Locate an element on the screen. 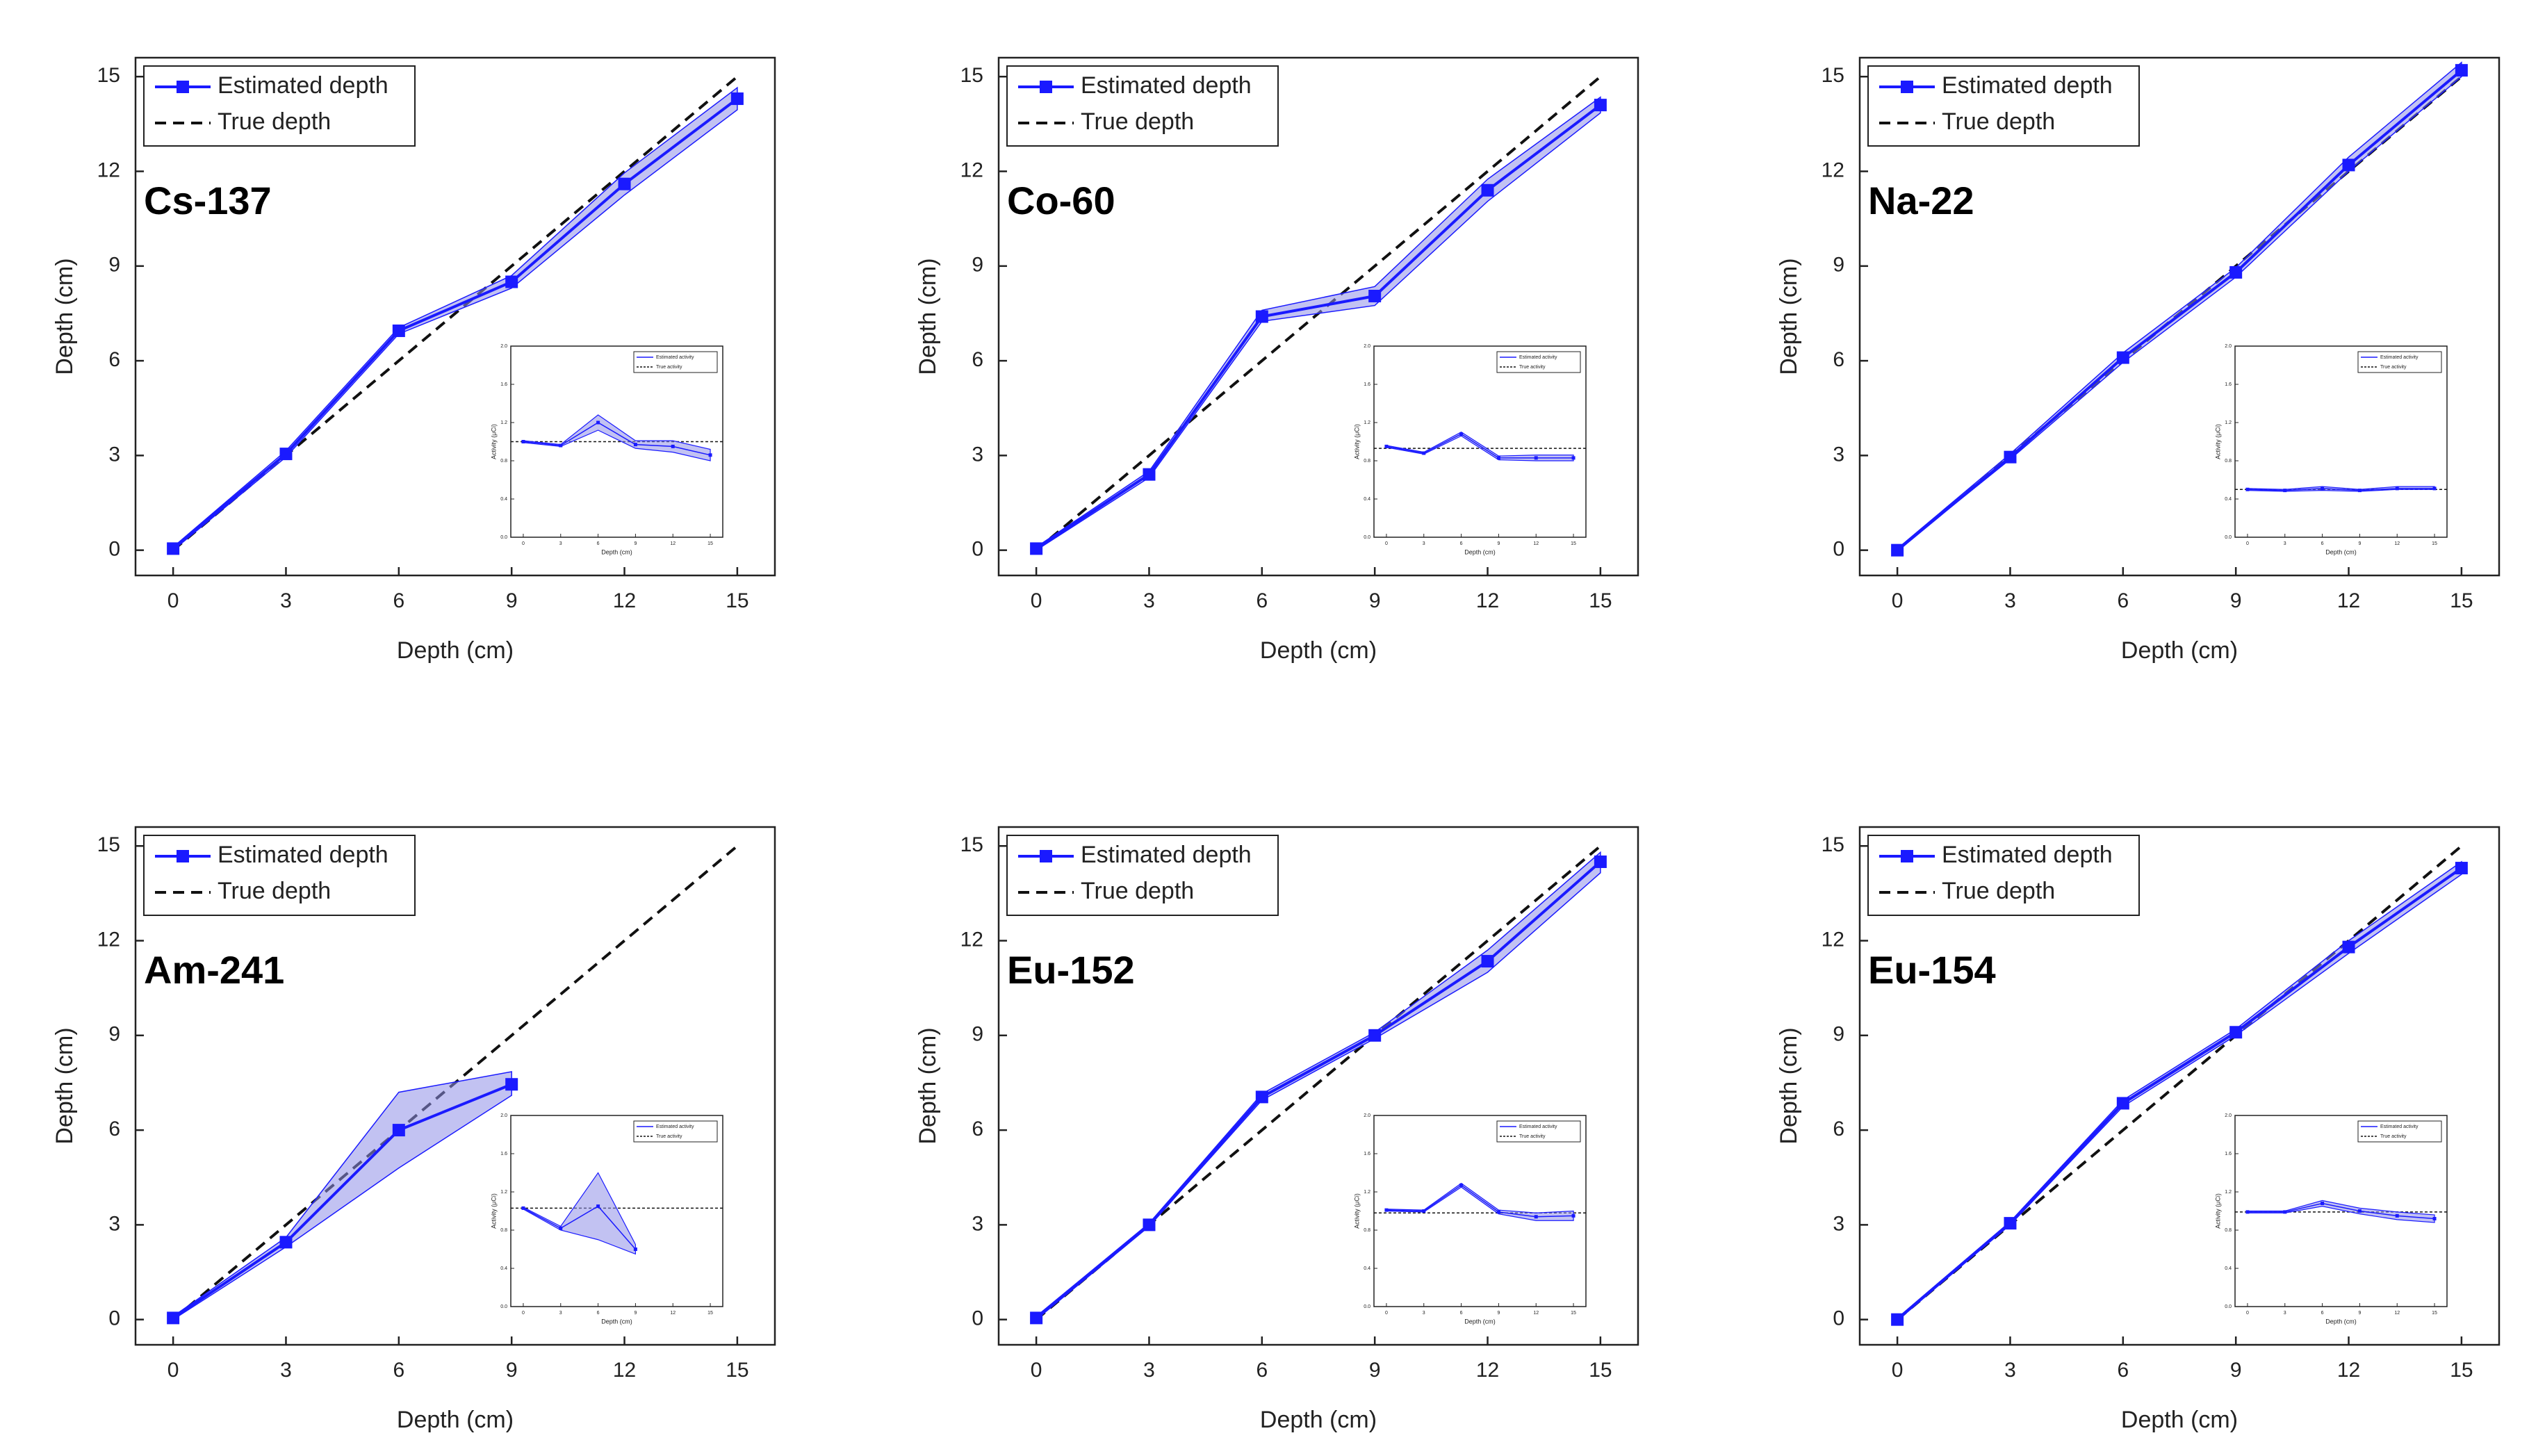  inset-legend-box is located at coordinates (675, 362).